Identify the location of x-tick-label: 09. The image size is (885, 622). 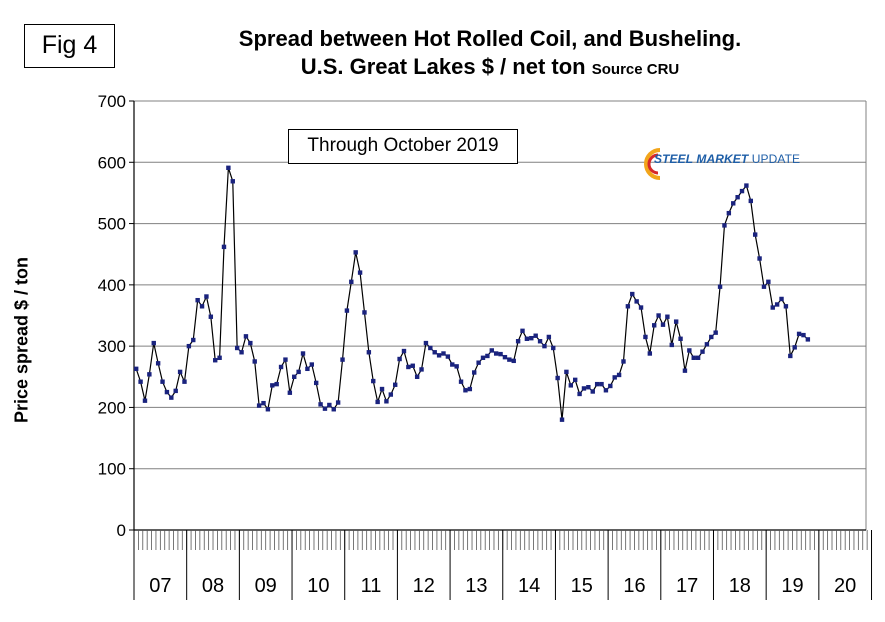
(266, 586).